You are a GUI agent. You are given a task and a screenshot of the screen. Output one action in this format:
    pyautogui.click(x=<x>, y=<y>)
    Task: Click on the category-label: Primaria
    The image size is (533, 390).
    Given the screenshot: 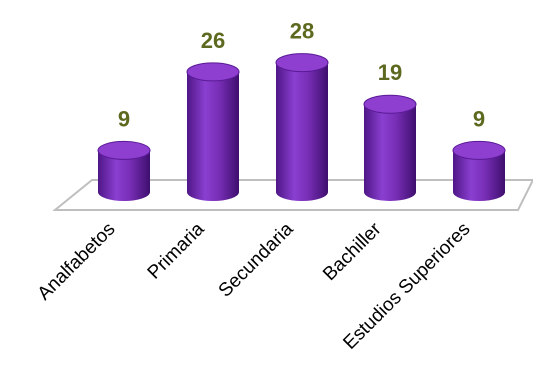 What is the action you would take?
    pyautogui.click(x=176, y=250)
    